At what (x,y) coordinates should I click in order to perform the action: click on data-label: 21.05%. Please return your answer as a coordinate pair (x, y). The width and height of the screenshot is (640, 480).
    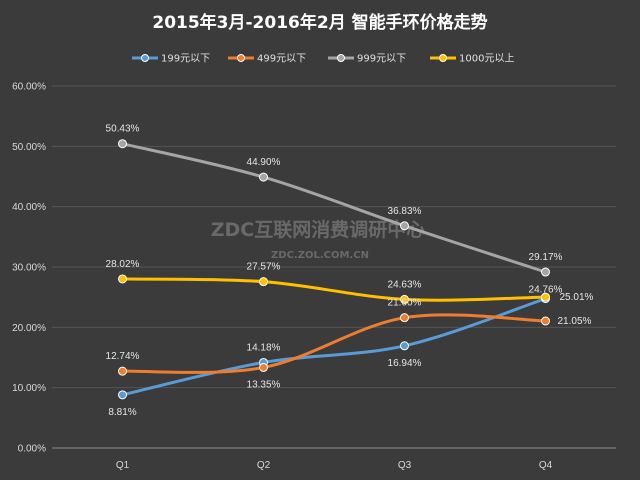
    Looking at the image, I should click on (575, 321).